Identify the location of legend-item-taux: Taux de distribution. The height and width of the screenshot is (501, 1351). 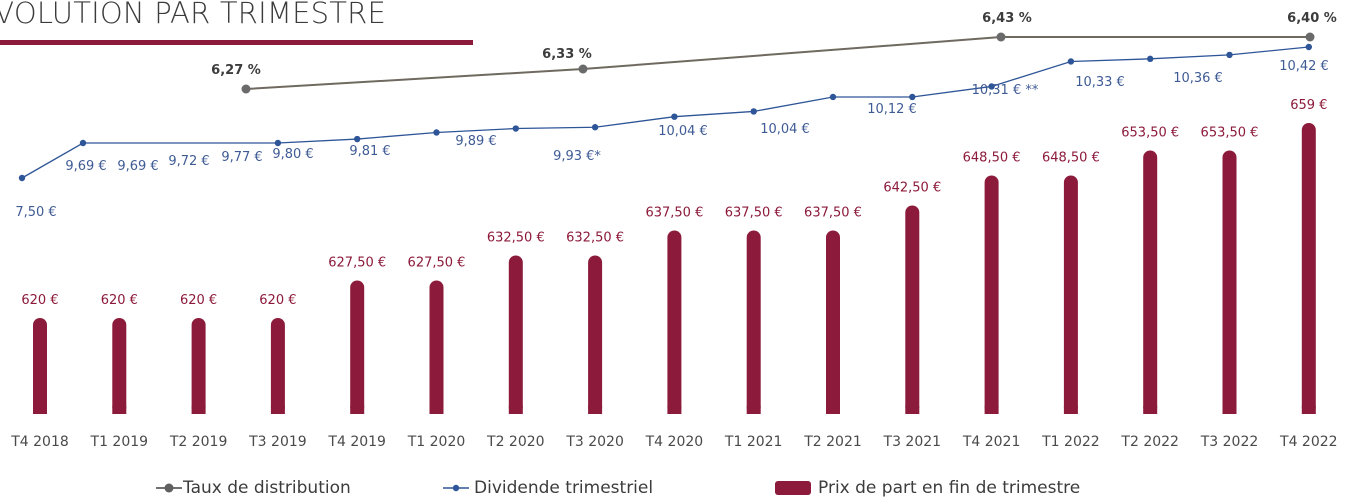
(253, 488).